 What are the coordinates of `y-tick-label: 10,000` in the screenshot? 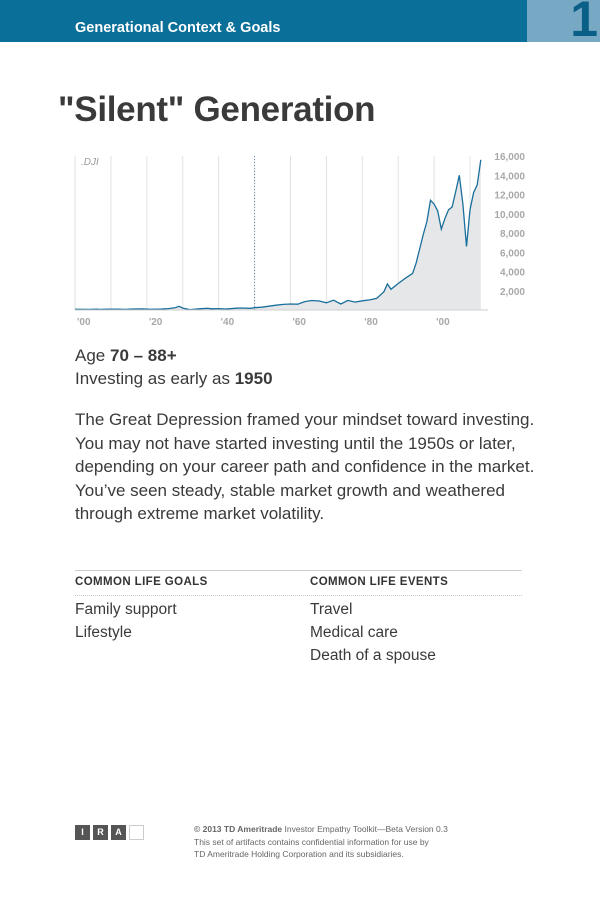 It's located at (509, 215).